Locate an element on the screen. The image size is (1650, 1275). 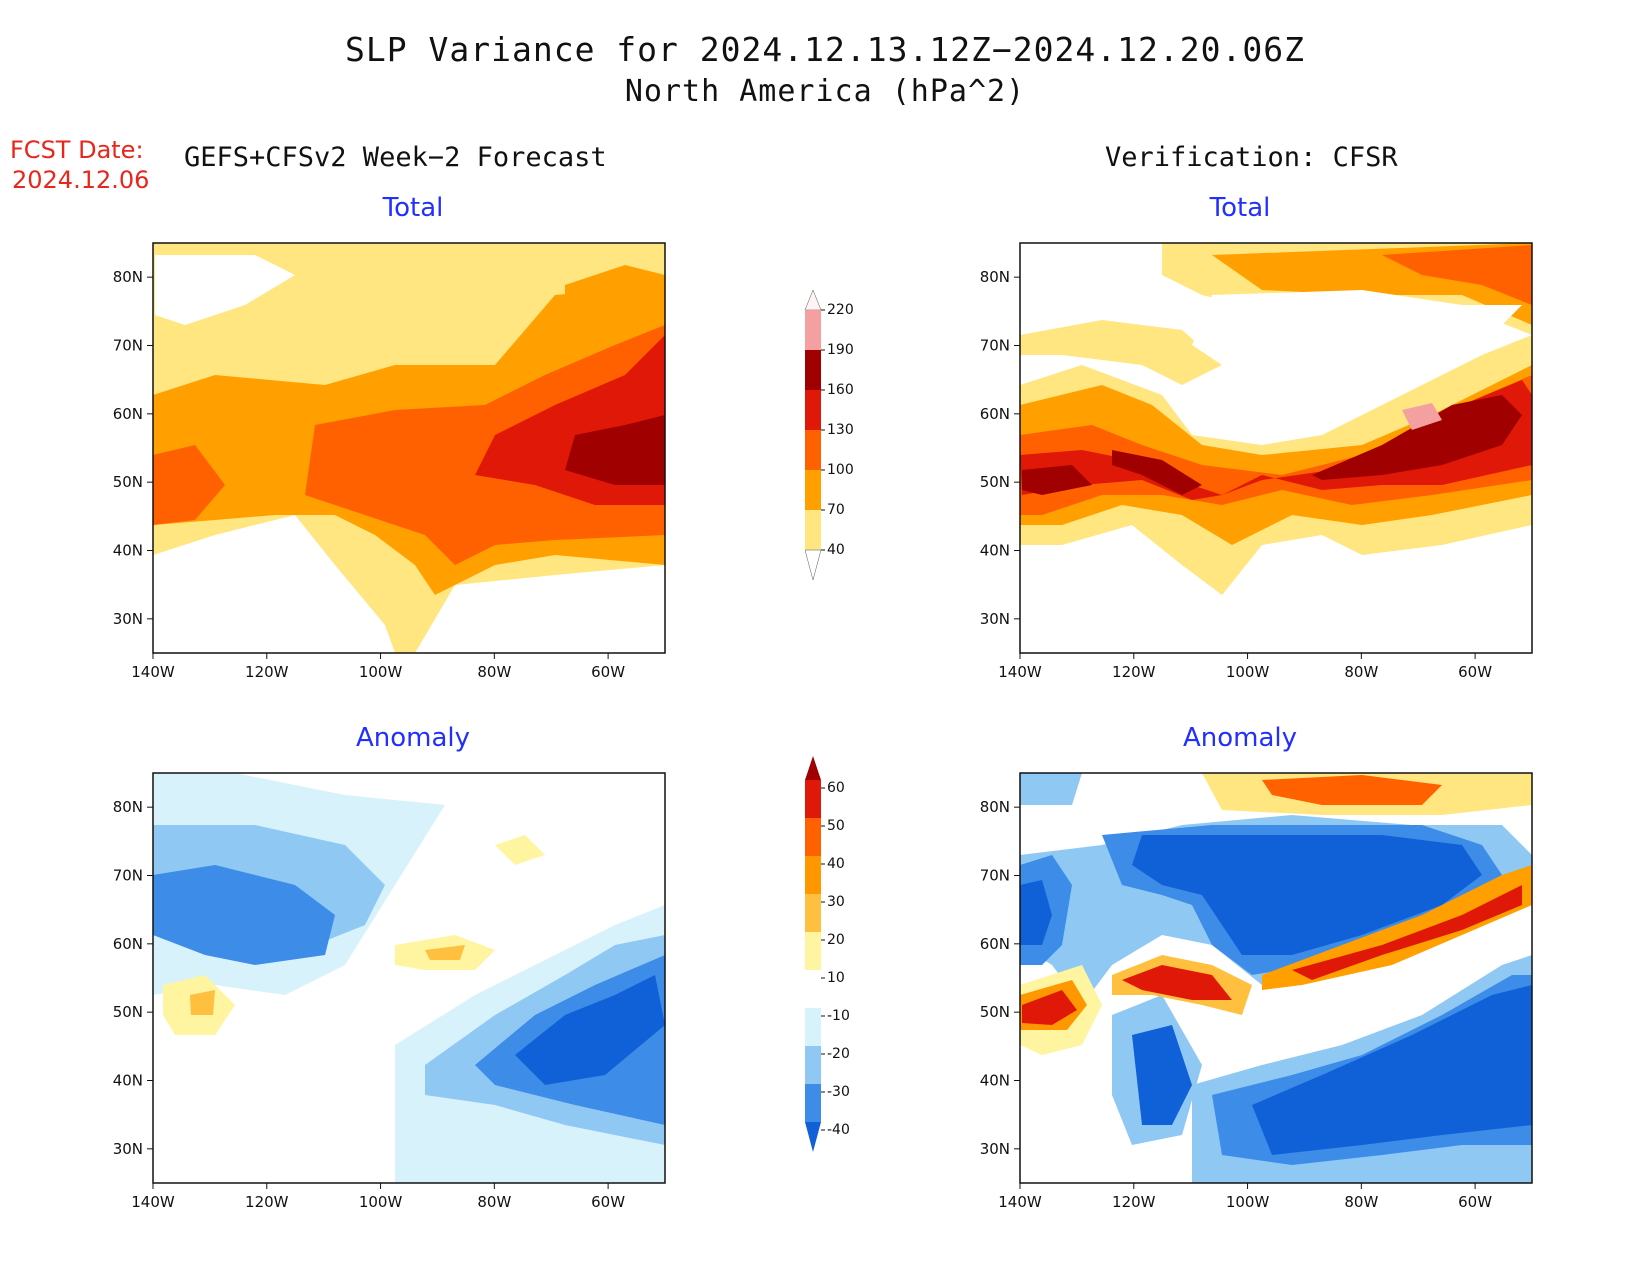
map-panel-fcst-anom: 30N 40N 50N 60N 70N 80N 140W 120W 100W 80W 60W is located at coordinates (389, 991).